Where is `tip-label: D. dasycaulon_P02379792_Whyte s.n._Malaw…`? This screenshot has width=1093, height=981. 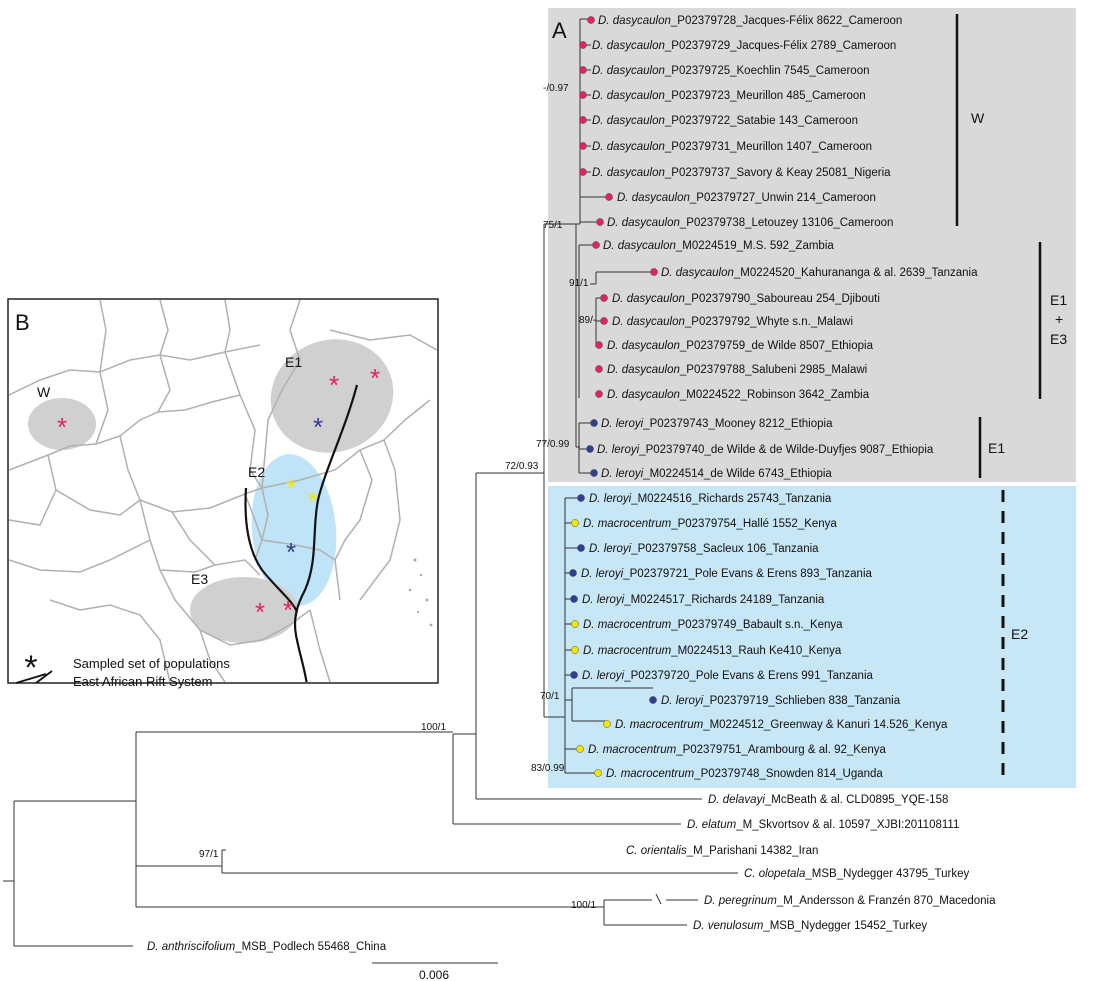 tip-label: D. dasycaulon_P02379792_Whyte s.n._Malaw… is located at coordinates (732, 322).